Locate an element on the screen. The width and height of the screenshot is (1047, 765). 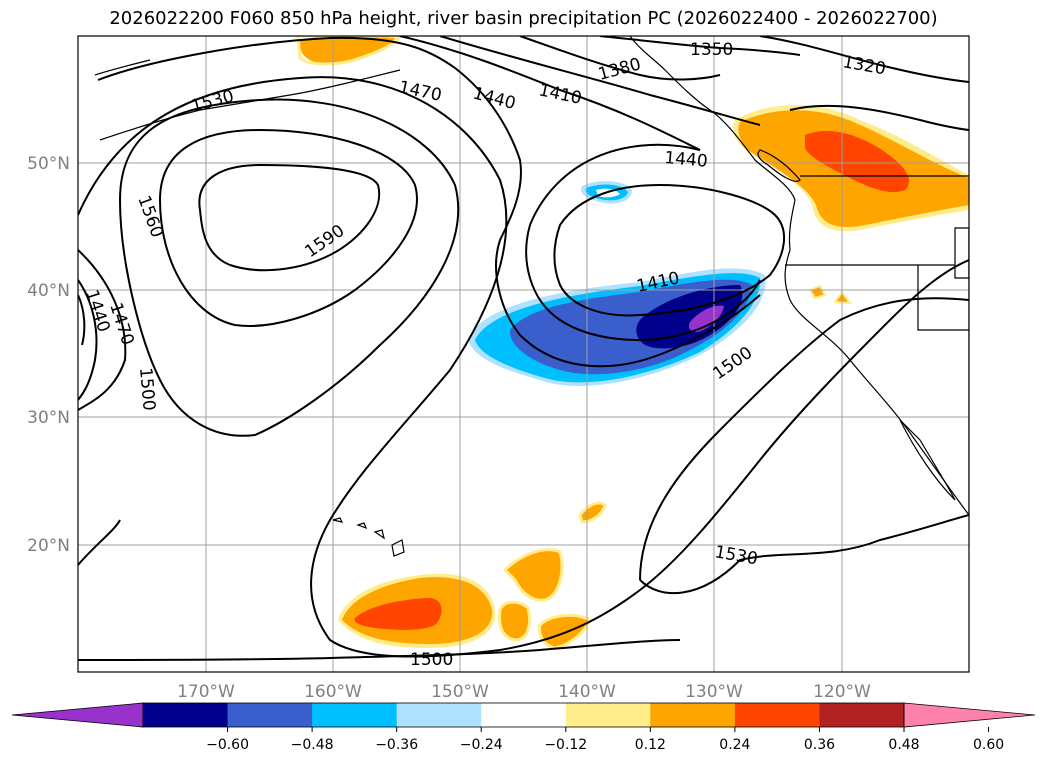
contour-1500-bottom is located at coordinates (379, 650).